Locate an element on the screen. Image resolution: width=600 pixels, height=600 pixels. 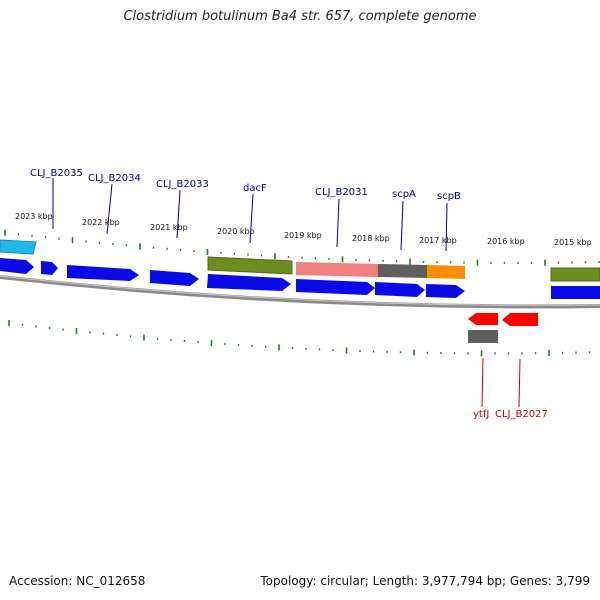
cds-forward-track is located at coordinates (300, 278).